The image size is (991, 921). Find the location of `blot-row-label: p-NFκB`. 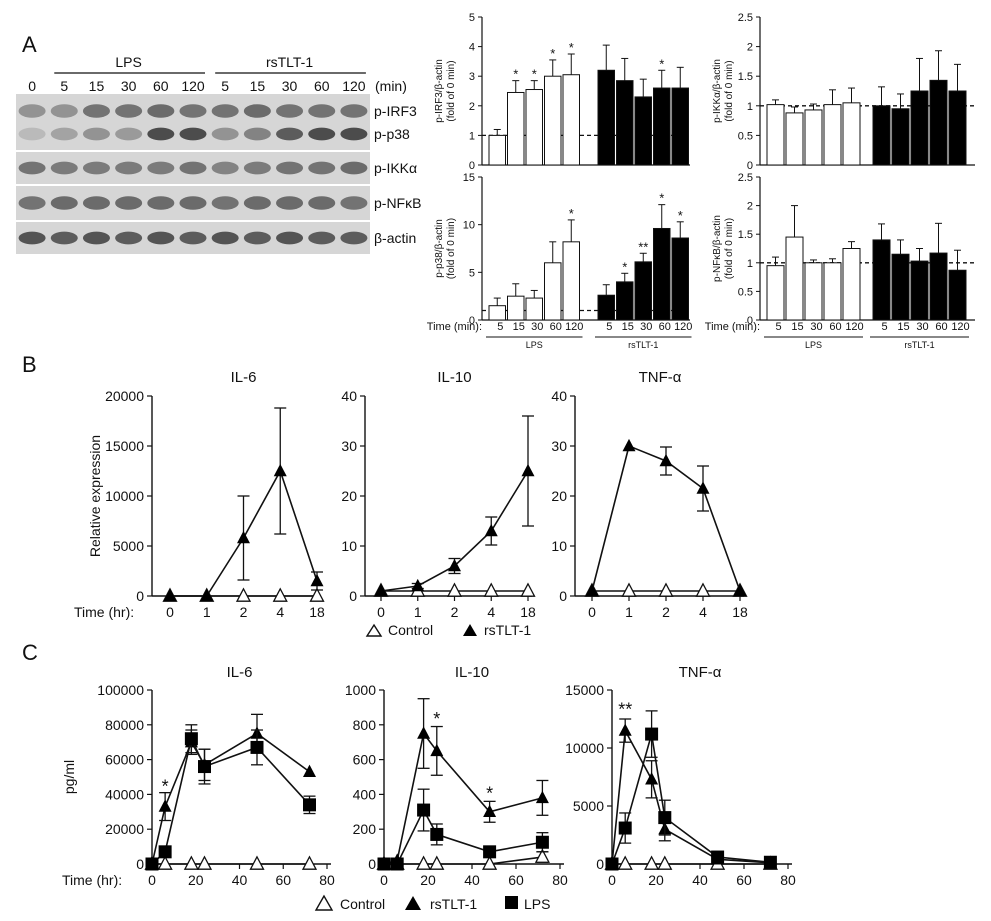

blot-row-label: p-NFκB is located at coordinates (397, 203).